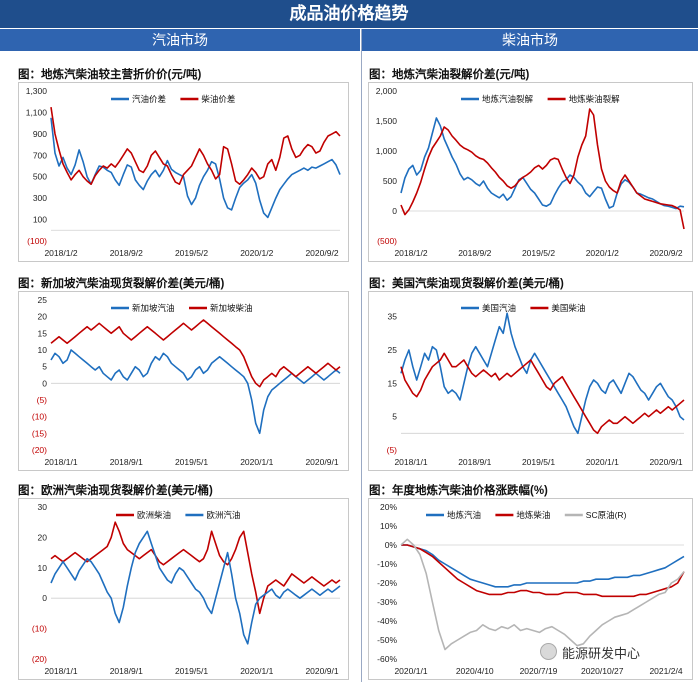 The width and height of the screenshot is (698, 682). What do you see at coordinates (43, 317) in the screenshot?
I see `y-tick-label: 20` at bounding box center [43, 317].